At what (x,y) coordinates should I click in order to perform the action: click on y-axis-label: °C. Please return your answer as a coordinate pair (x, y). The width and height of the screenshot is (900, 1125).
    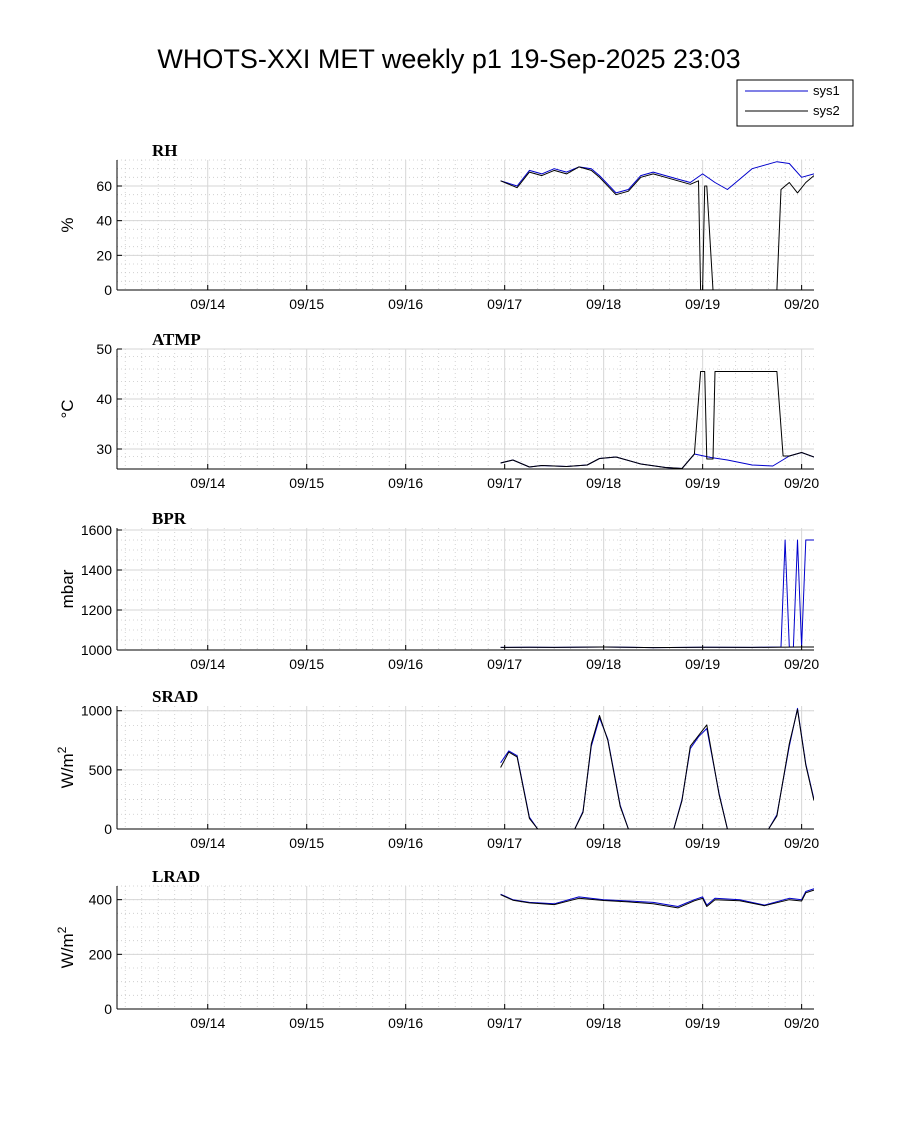
    Looking at the image, I should click on (67, 408).